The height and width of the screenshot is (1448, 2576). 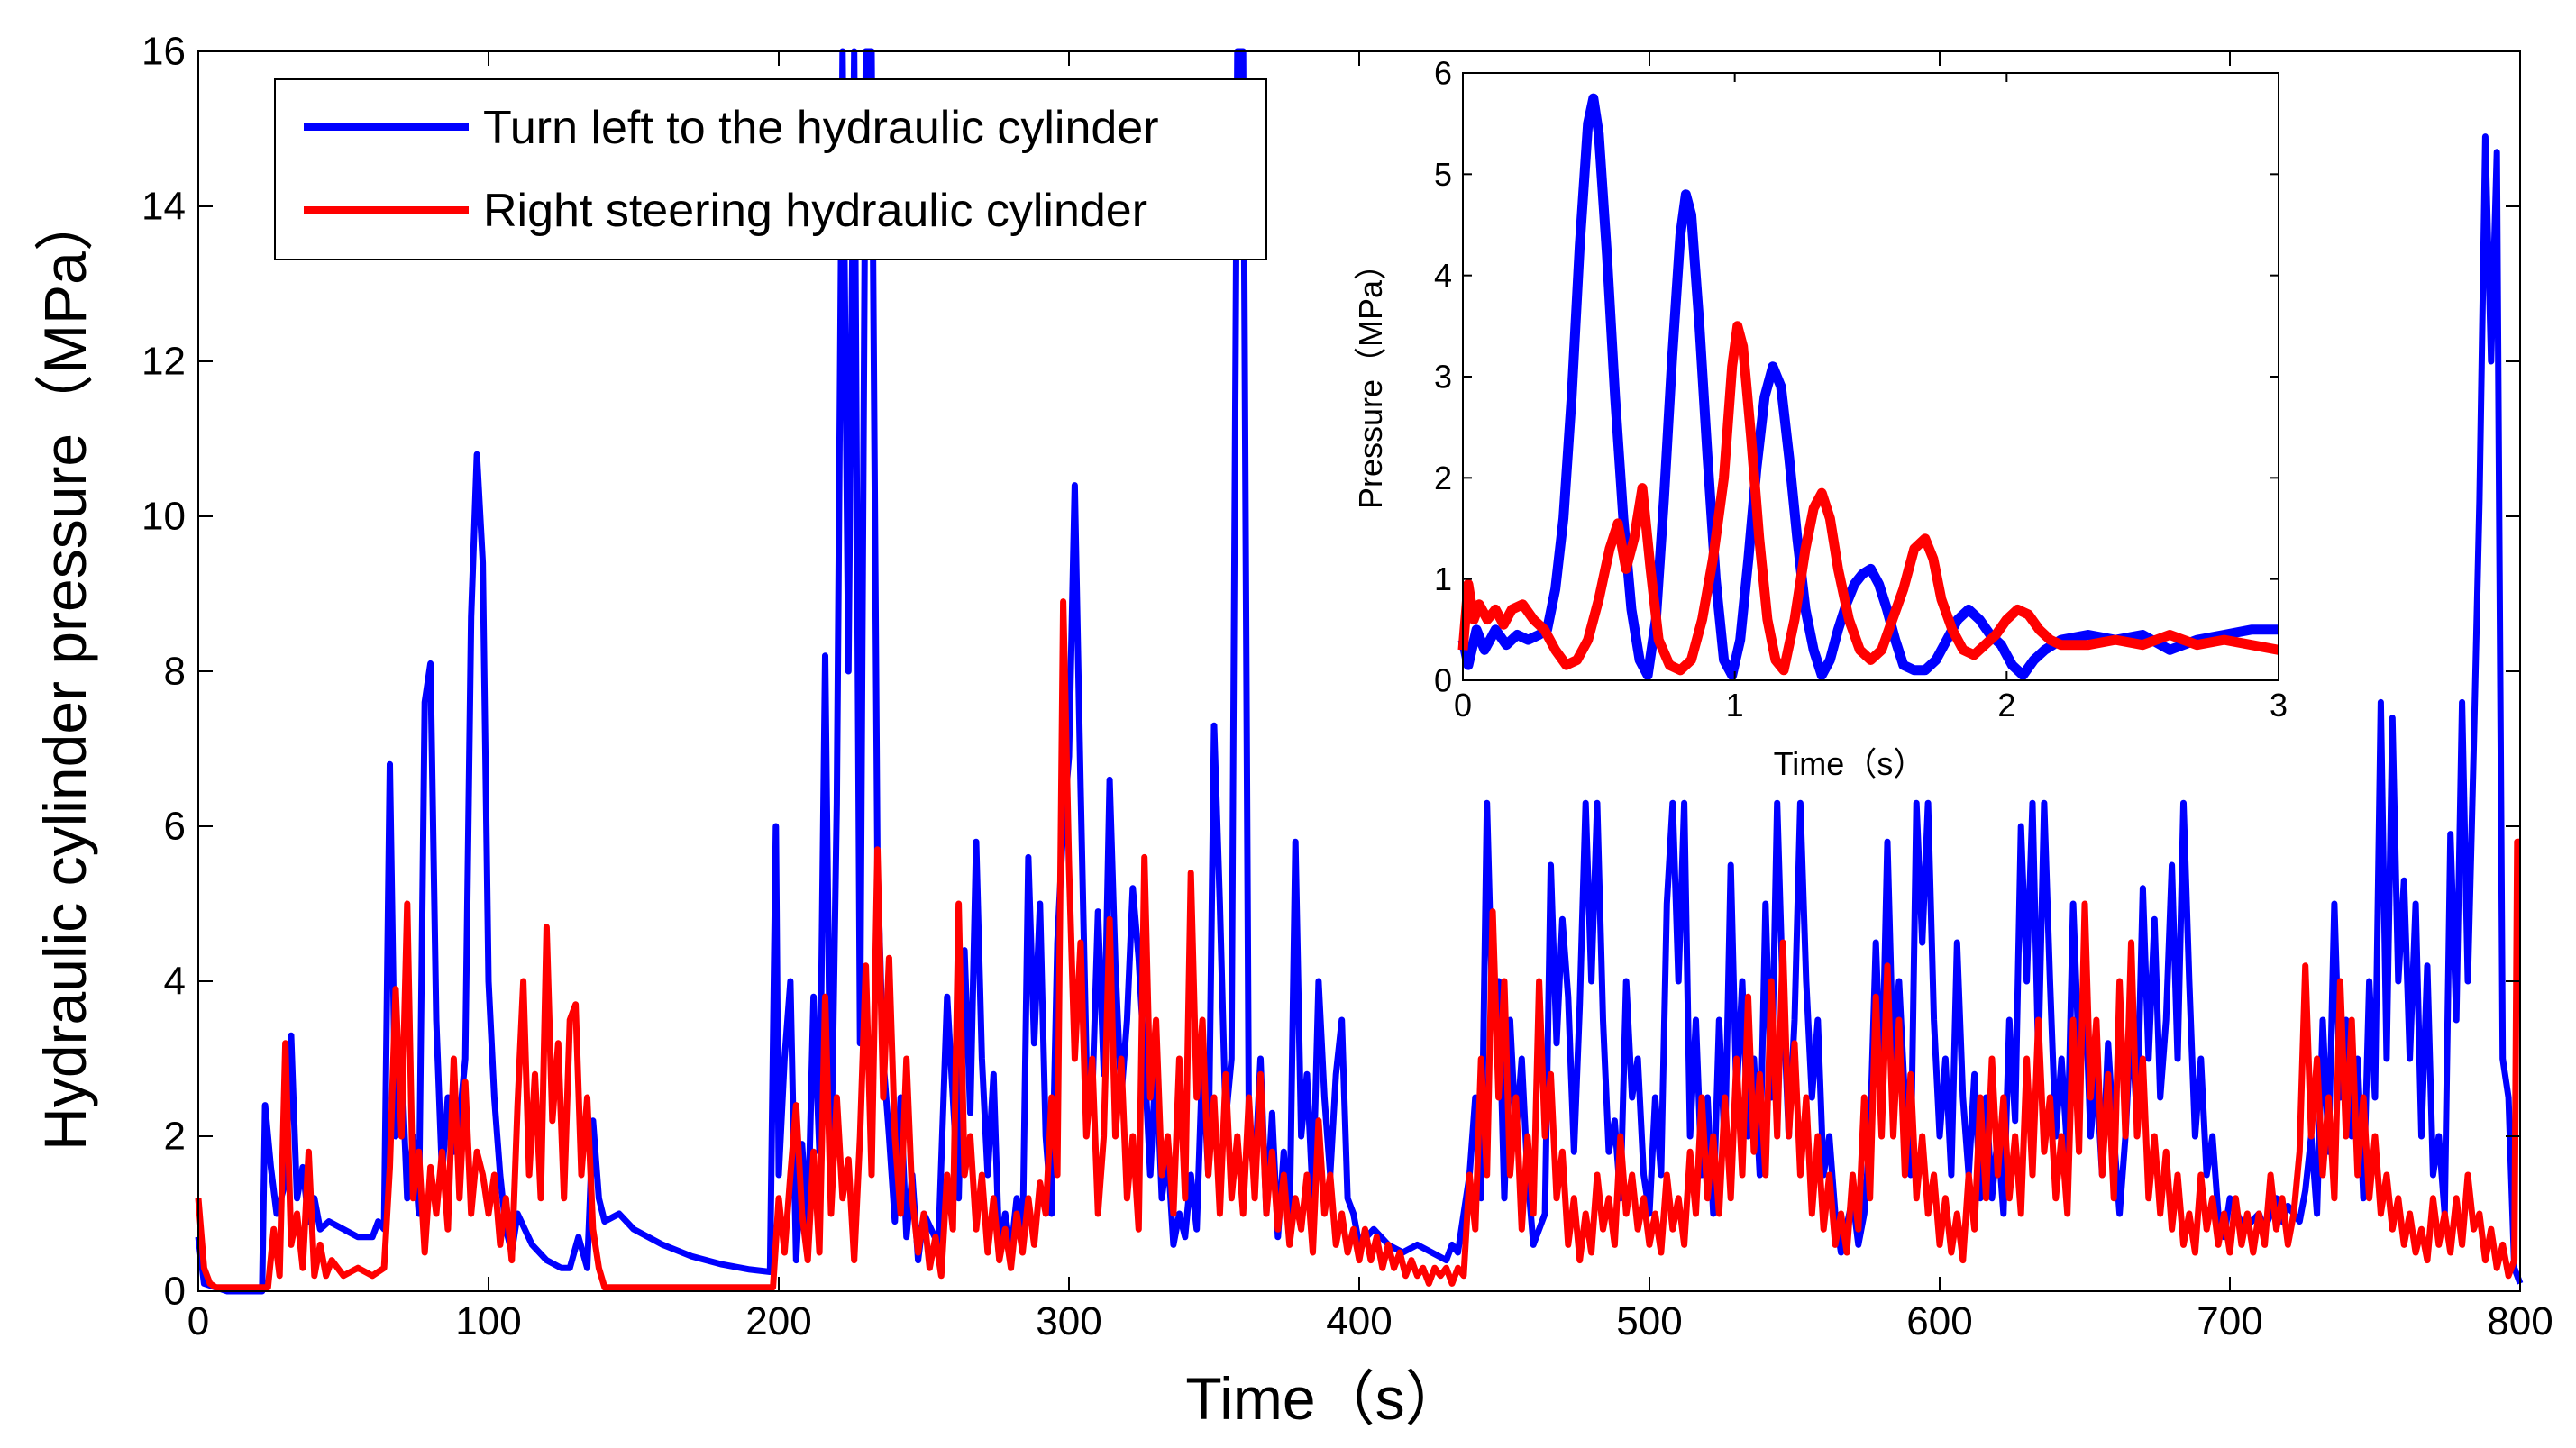 What do you see at coordinates (175, 827) in the screenshot?
I see `main-y-tick-label: 6` at bounding box center [175, 827].